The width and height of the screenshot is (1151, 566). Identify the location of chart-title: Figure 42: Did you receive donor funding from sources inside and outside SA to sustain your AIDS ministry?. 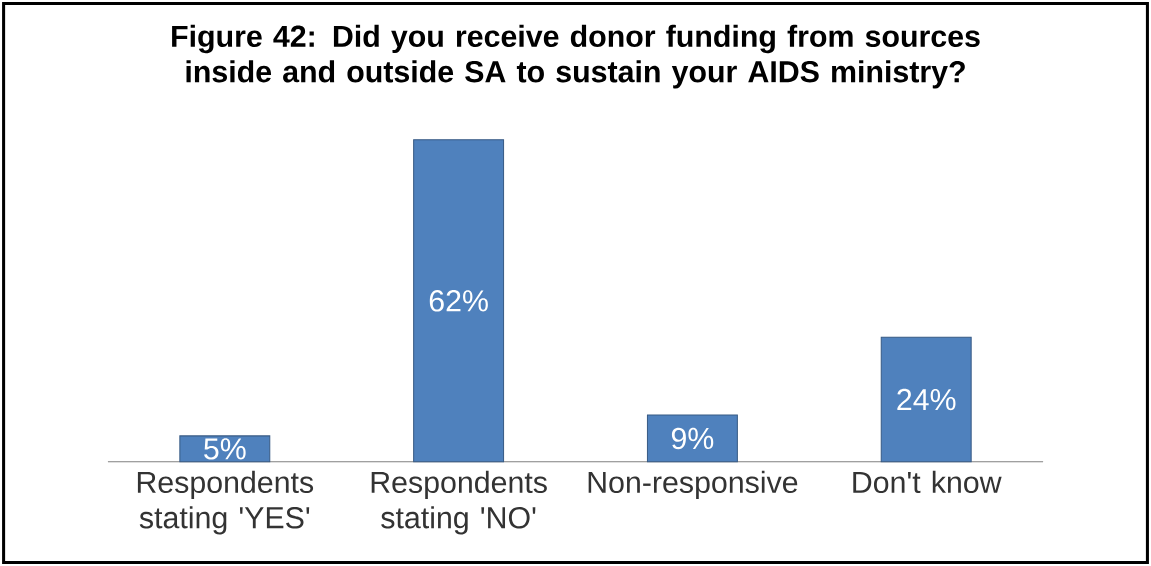
(576, 56).